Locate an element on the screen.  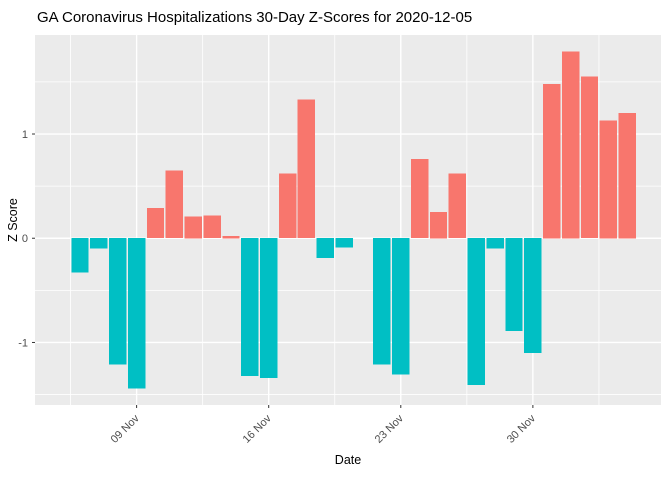
bar-08-nov is located at coordinates (118, 301).